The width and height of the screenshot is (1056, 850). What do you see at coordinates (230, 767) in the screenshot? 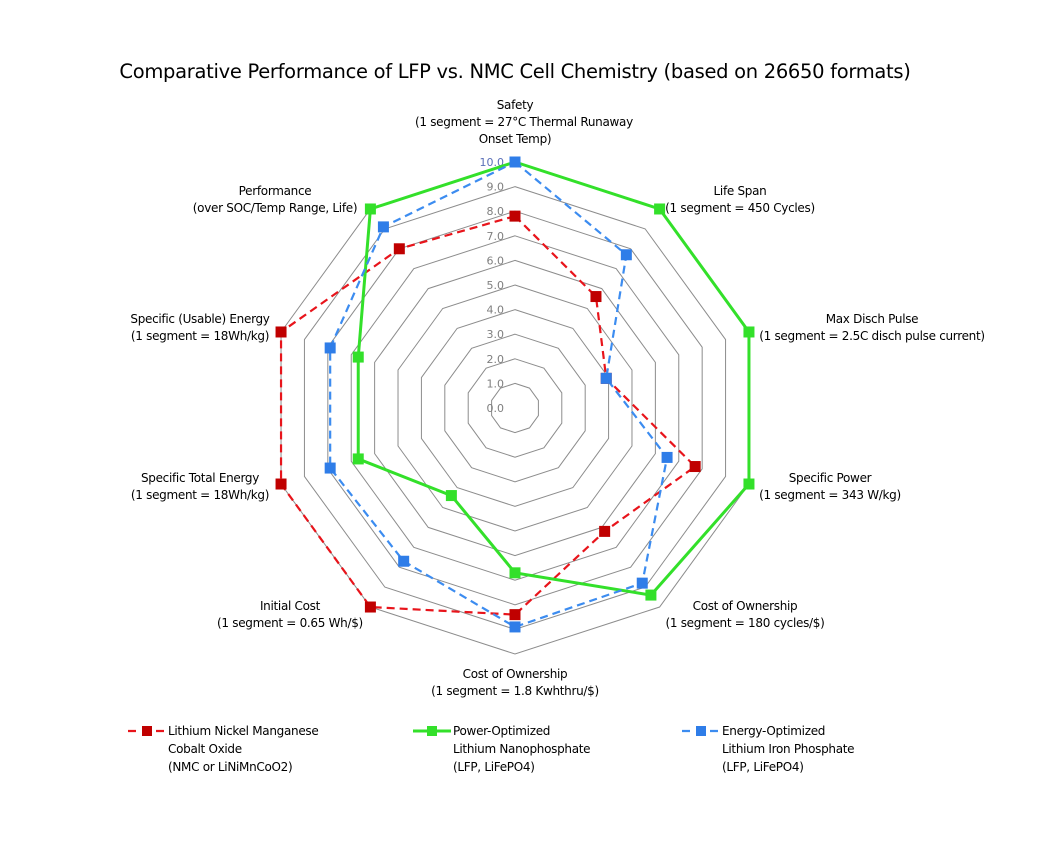
I see `legend-text: (NMC or LiNiMnCoO2)` at bounding box center [230, 767].